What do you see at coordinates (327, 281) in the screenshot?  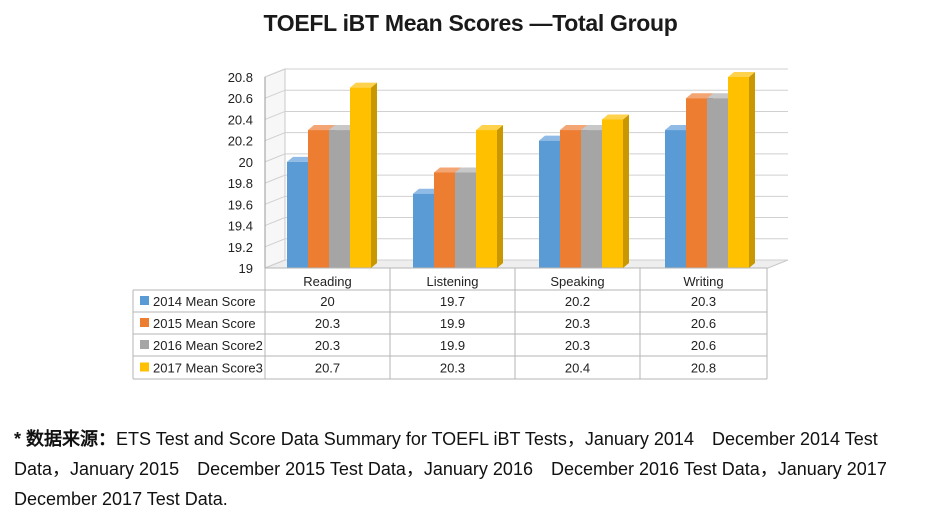 I see `x-tick-label: Reading` at bounding box center [327, 281].